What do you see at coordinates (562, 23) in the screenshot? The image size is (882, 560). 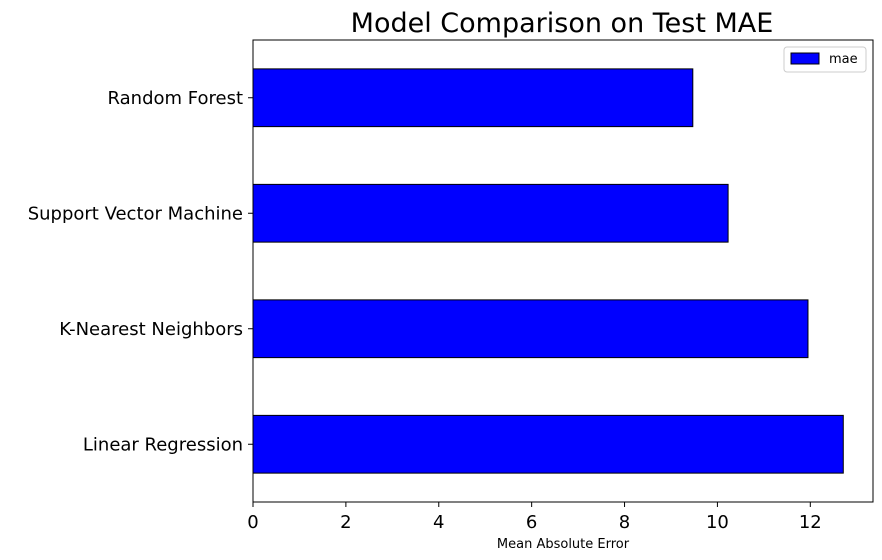 I see `chart-title: Model Comparison on Test MAE` at bounding box center [562, 23].